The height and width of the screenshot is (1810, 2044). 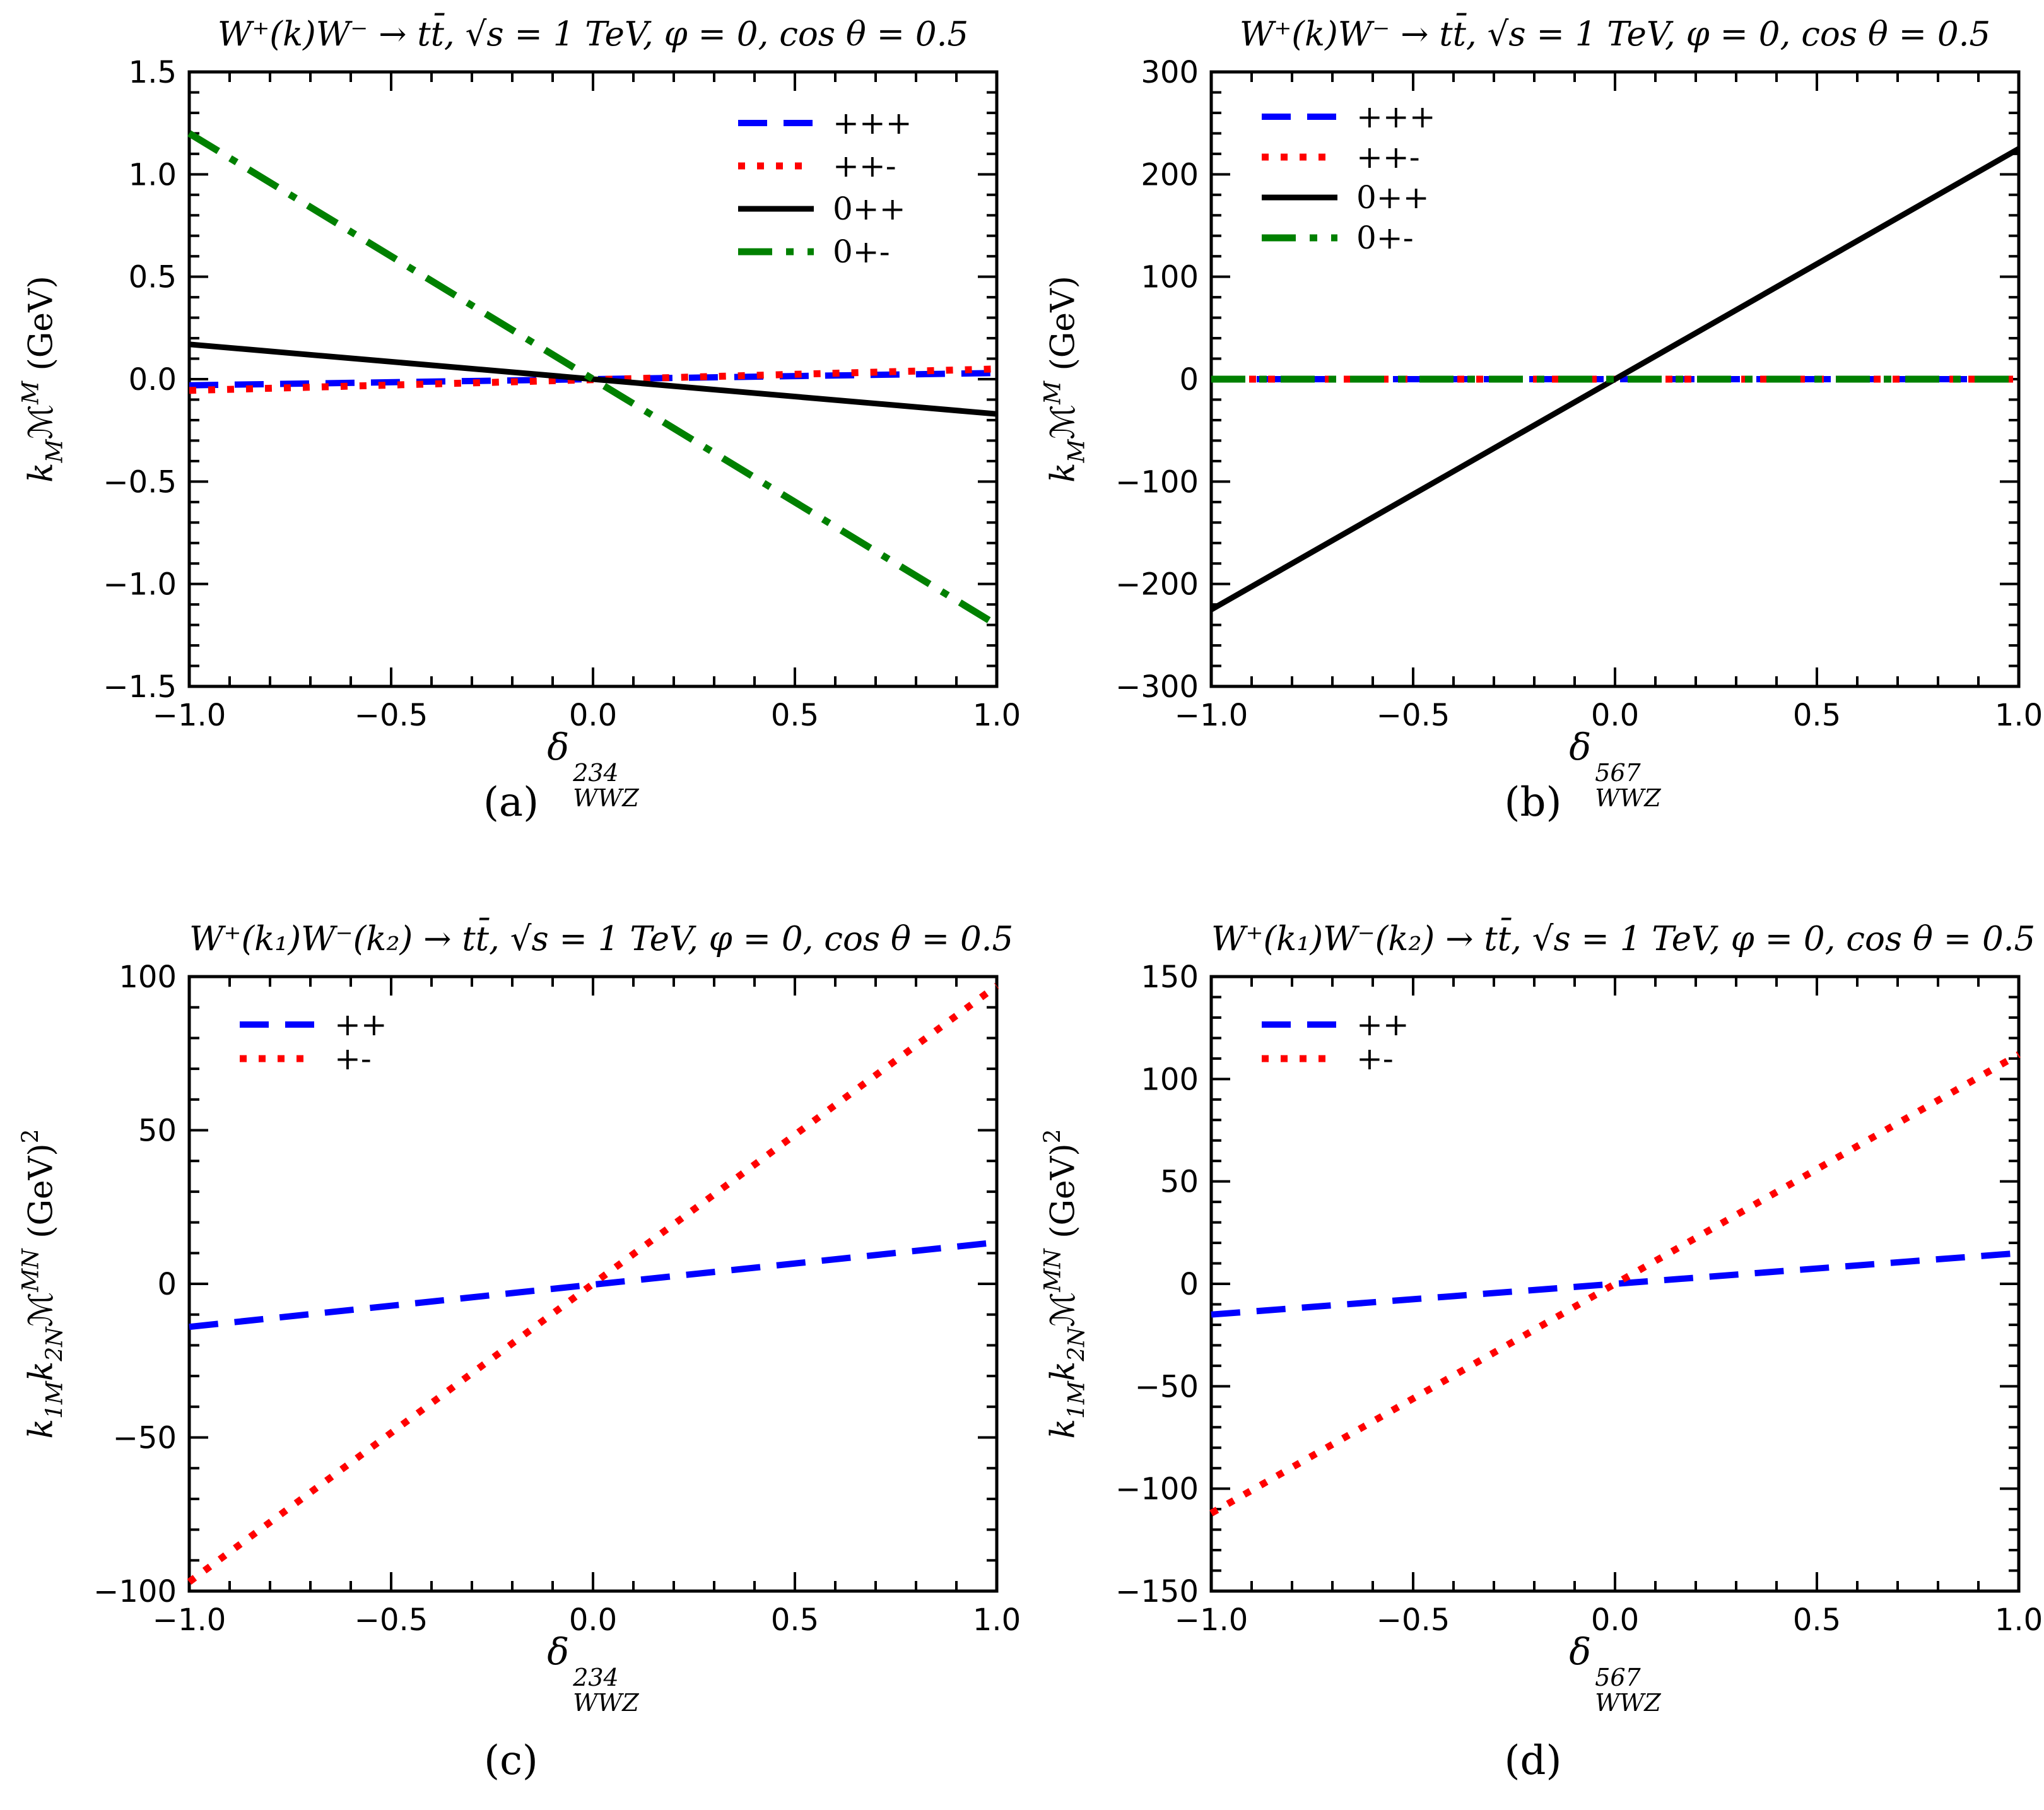 What do you see at coordinates (1170, 174) in the screenshot?
I see `y-tick-label: 200` at bounding box center [1170, 174].